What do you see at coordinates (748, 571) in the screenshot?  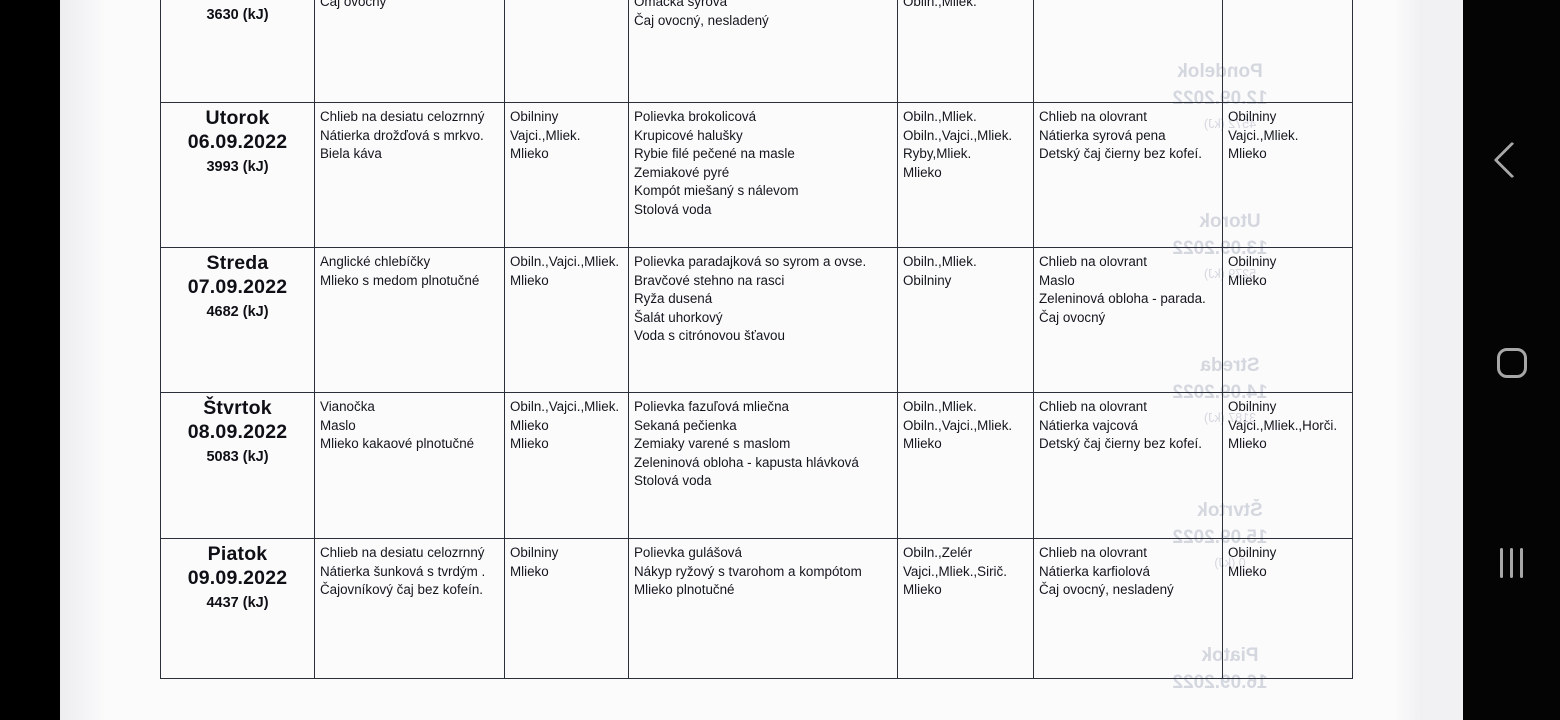 I see `menu-line: Nákyp ryžový s tvarohom a kompótom` at bounding box center [748, 571].